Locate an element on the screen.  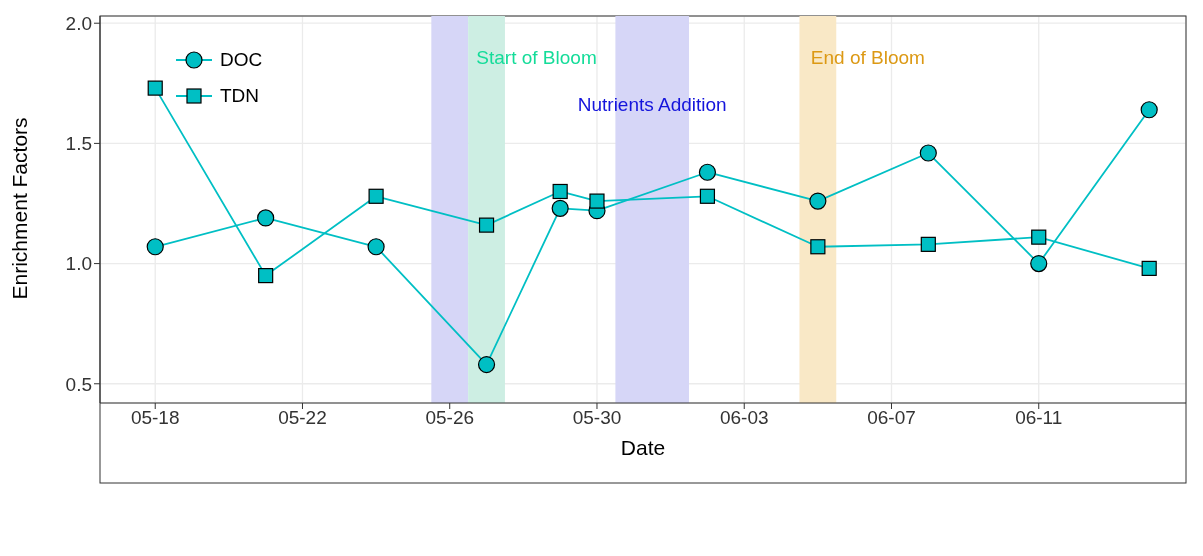
x-axis-title: Date is located at coordinates (643, 447).